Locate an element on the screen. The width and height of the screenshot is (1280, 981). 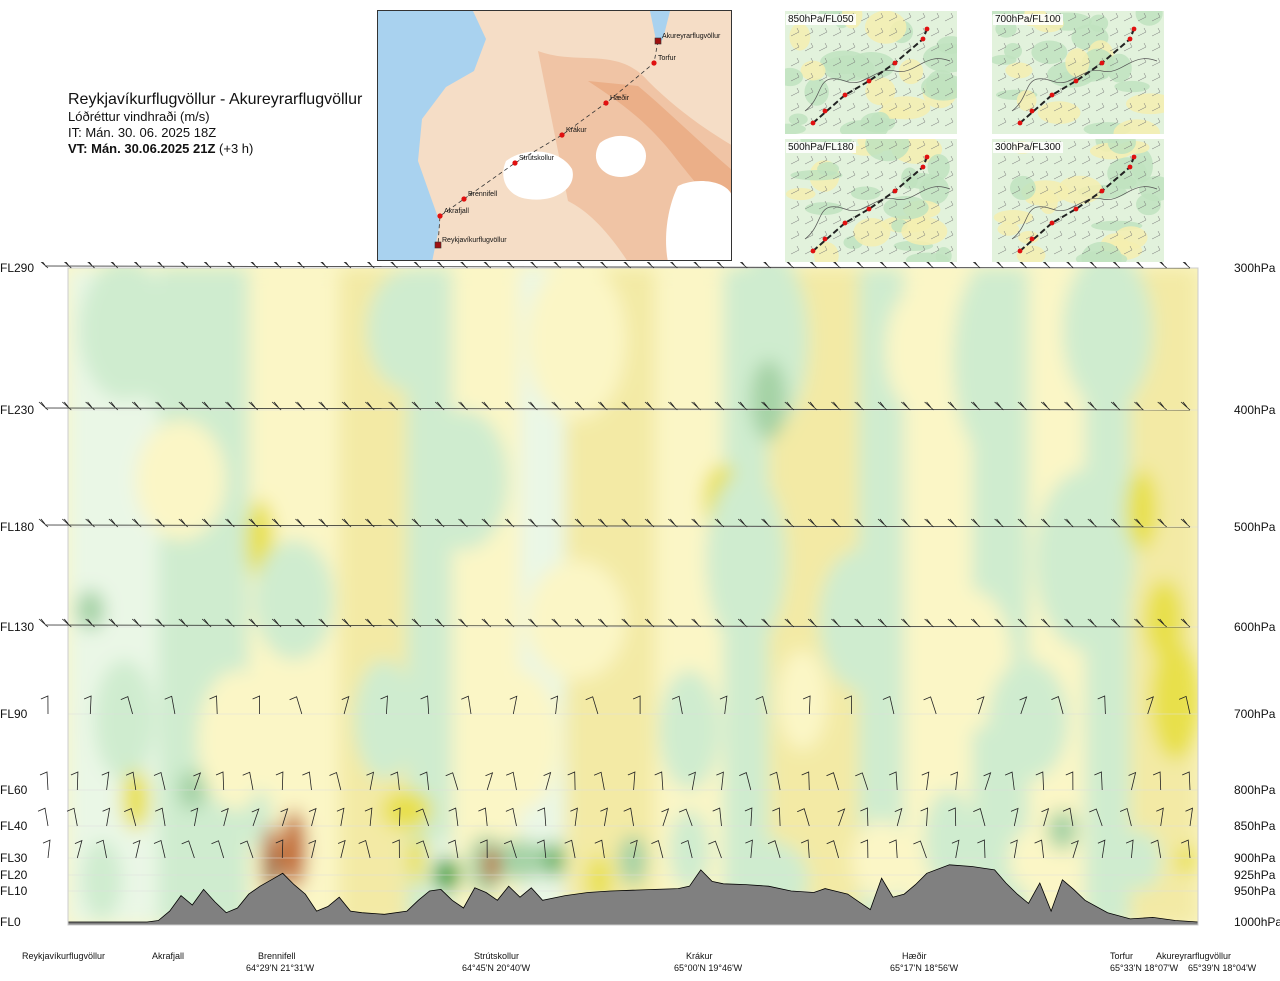
location-label: Strútskollur 64°45'N 20°40'W is located at coordinates (496, 962).